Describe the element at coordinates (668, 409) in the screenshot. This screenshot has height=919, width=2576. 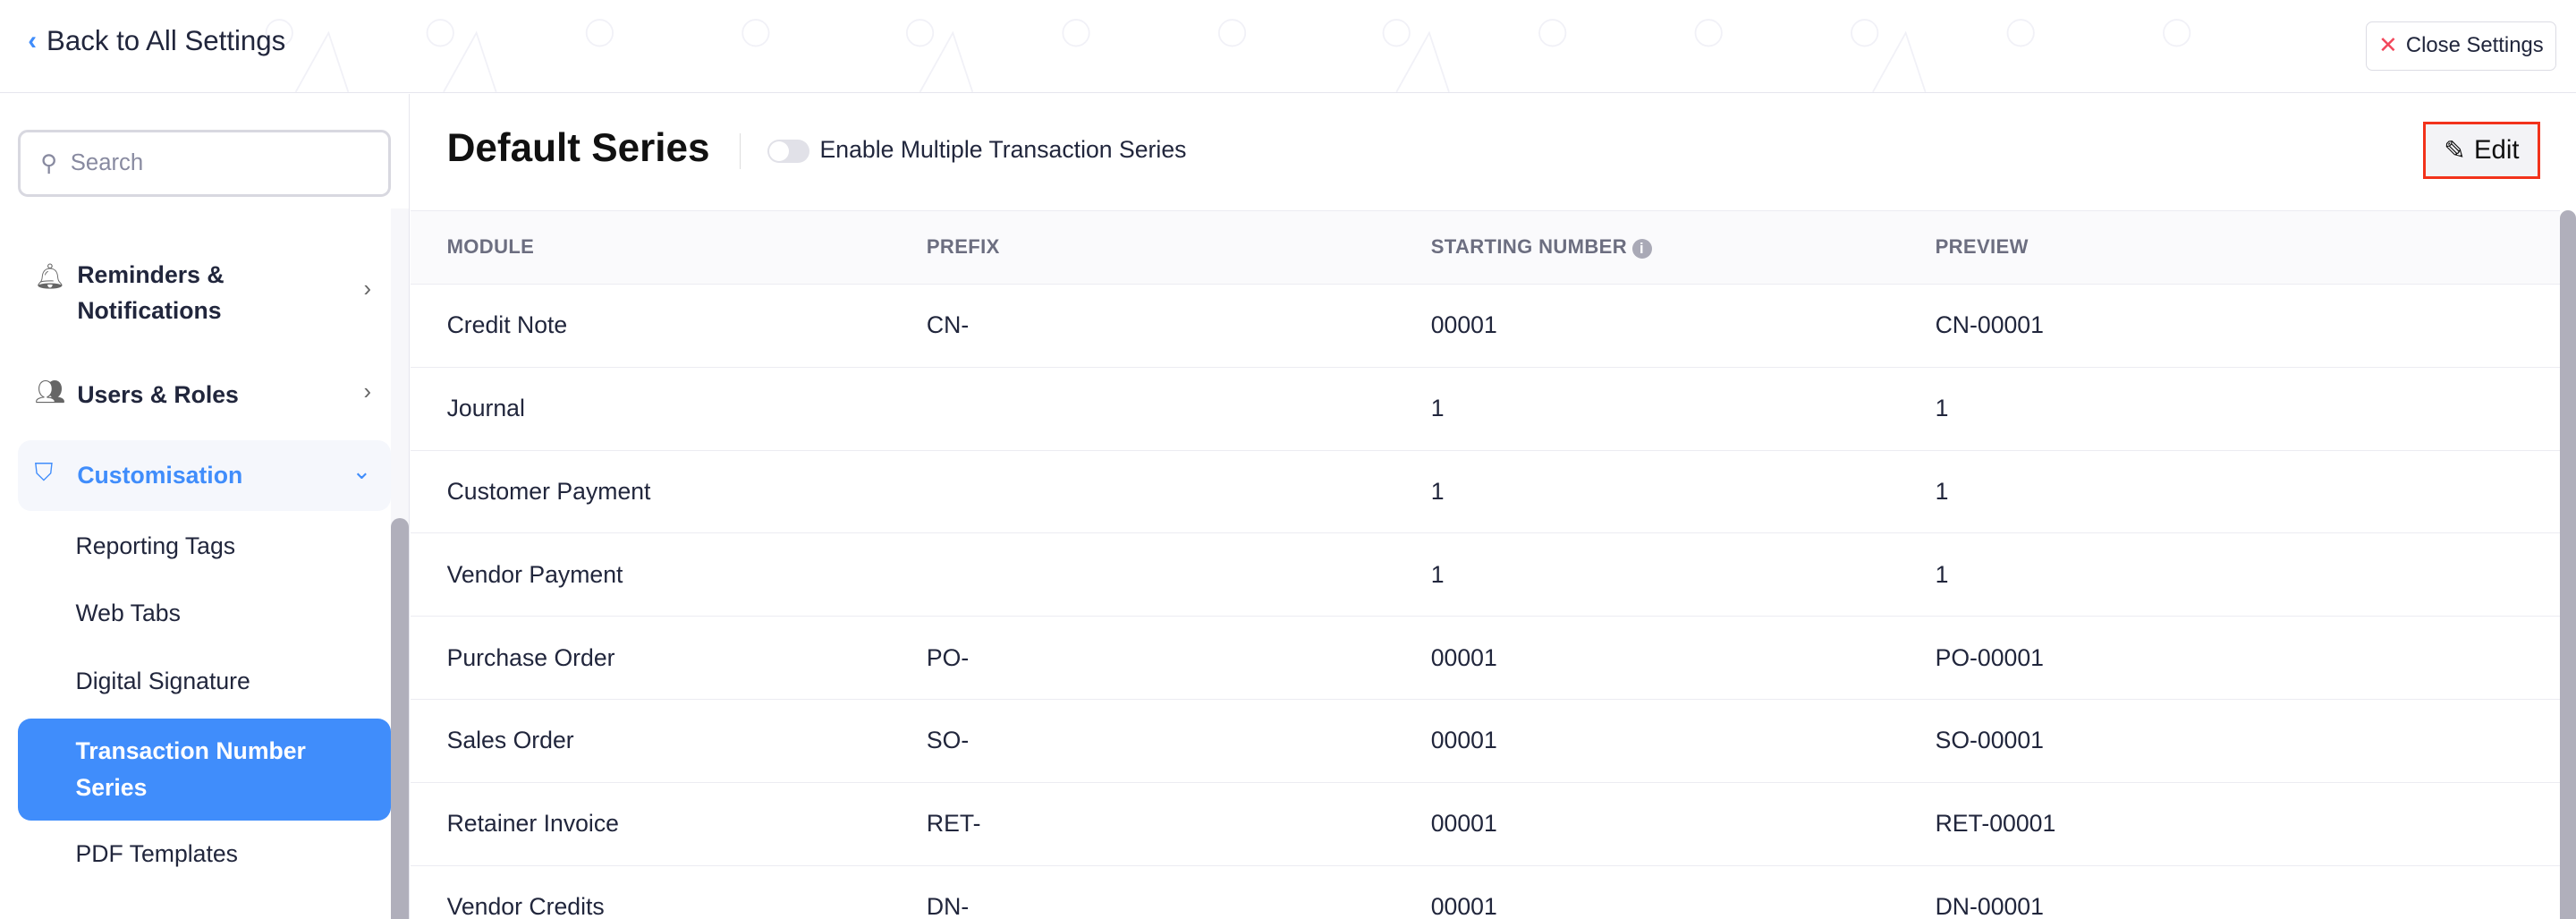
I see `cell-module: Journal` at that location.